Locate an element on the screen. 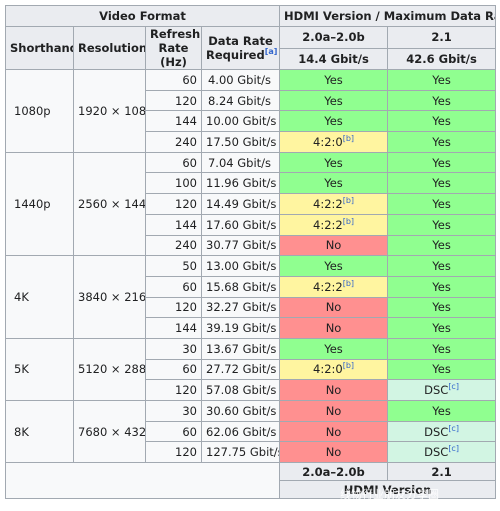 Image resolution: width=500 pixels, height=511 pixels. data-rate-cell: 13.00 Gbit/s is located at coordinates (240, 266).